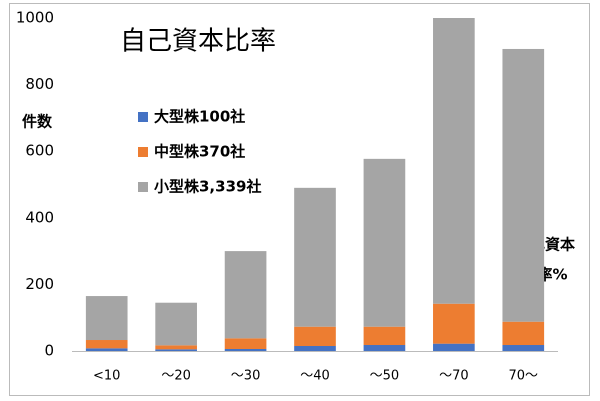 The image size is (600, 401). I want to click on x-tick-label: 70～, so click(524, 376).